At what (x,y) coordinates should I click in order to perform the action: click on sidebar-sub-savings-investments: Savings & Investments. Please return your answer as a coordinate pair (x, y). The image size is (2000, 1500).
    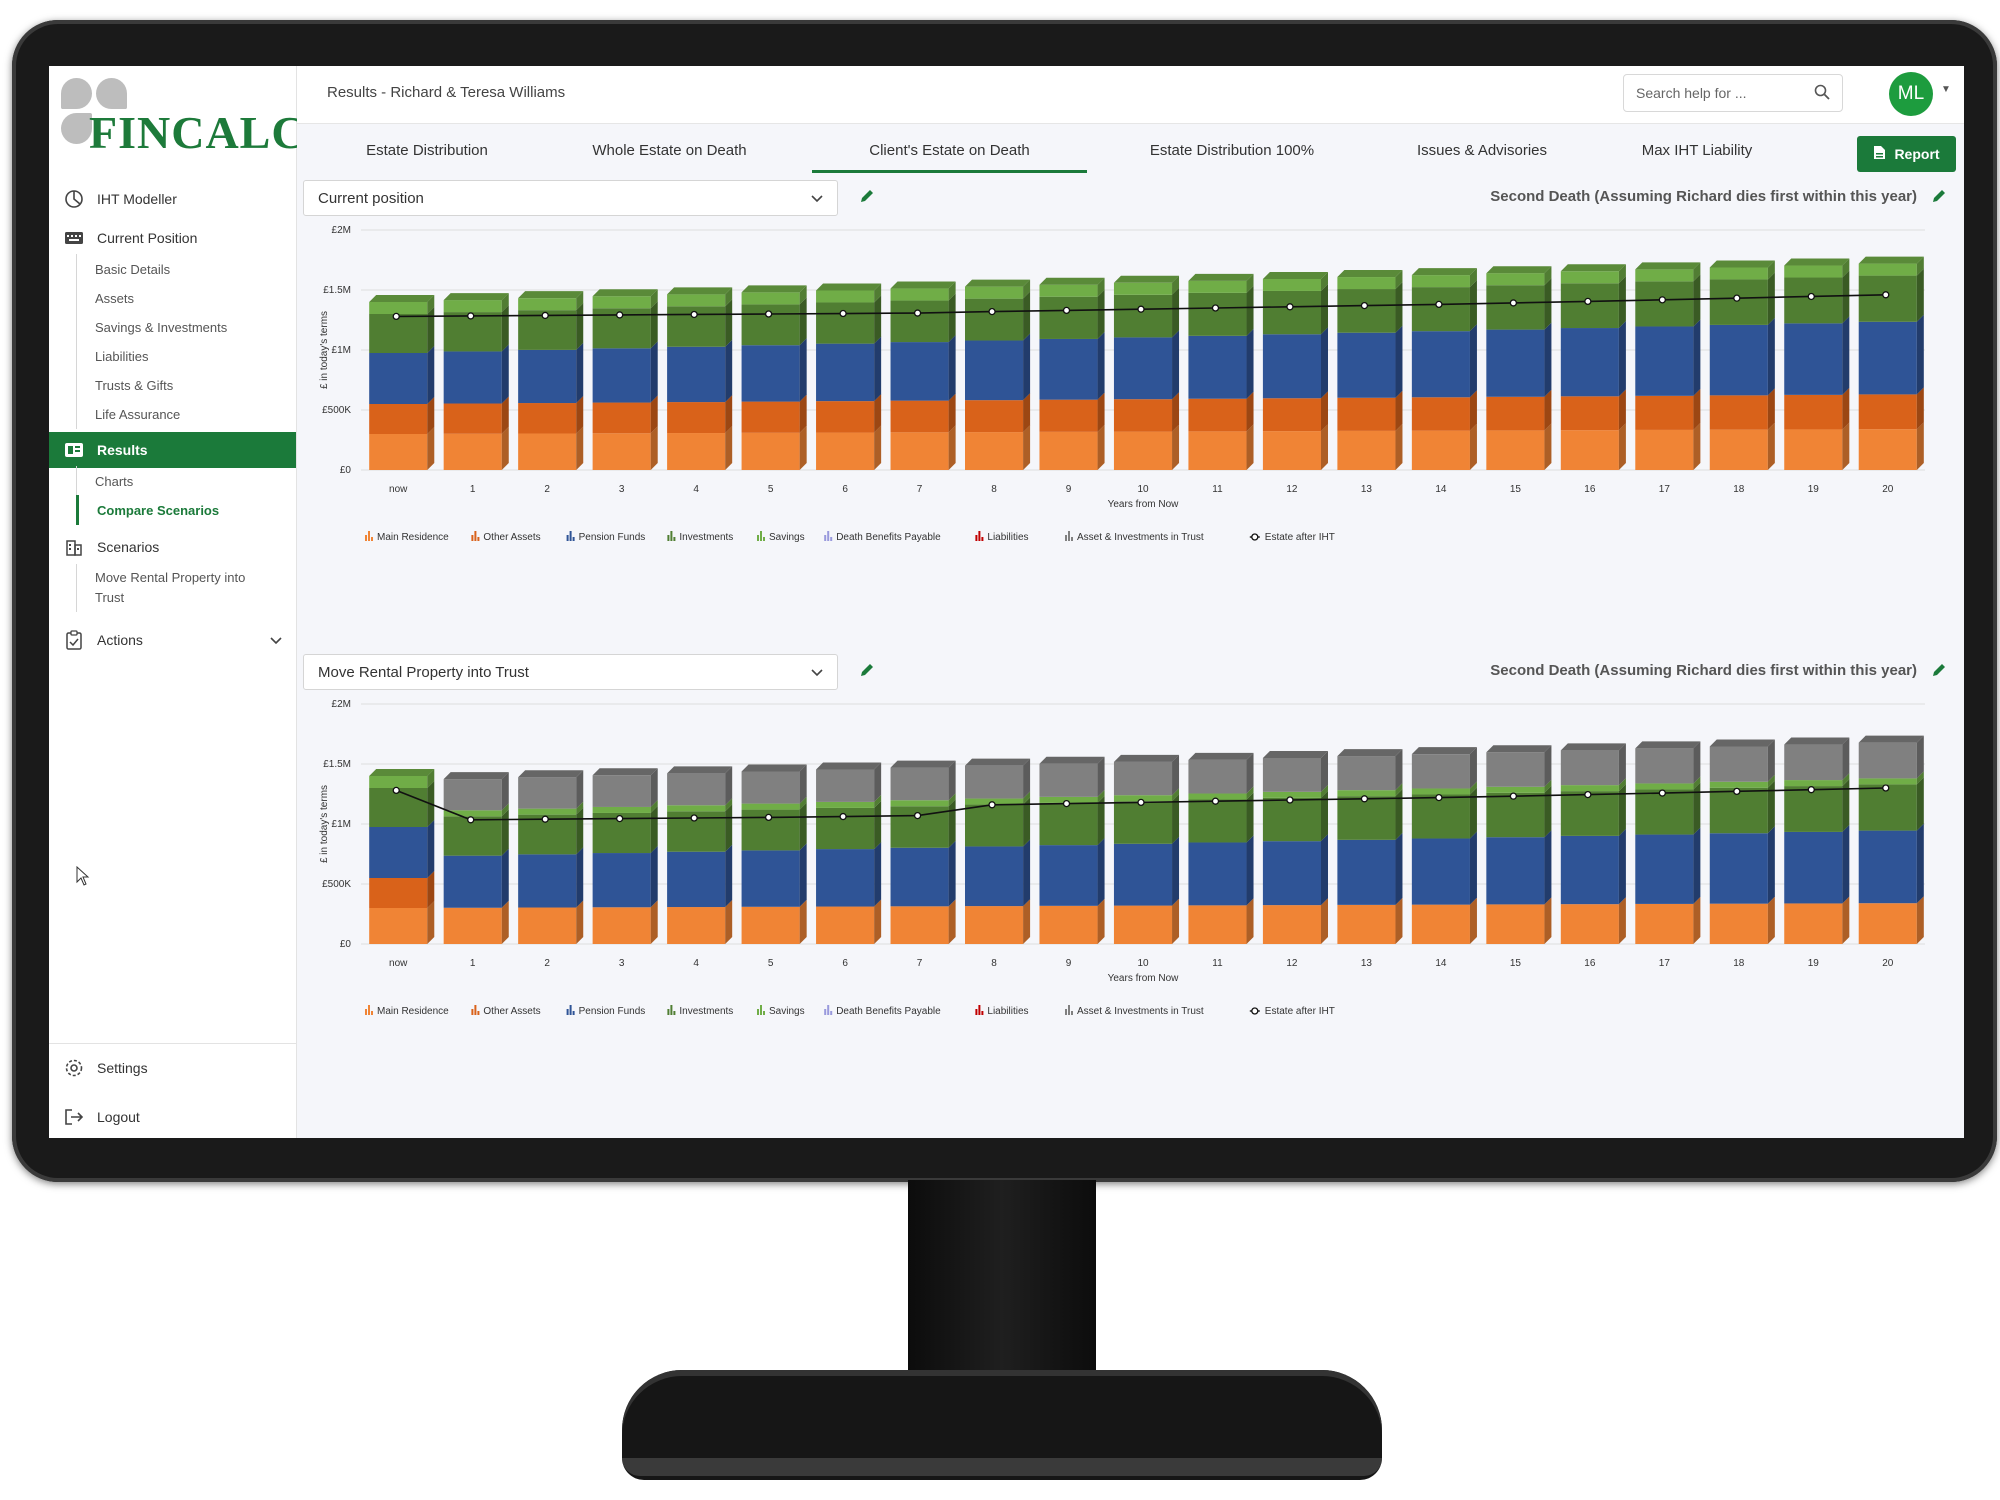
    Looking at the image, I should click on (186, 327).